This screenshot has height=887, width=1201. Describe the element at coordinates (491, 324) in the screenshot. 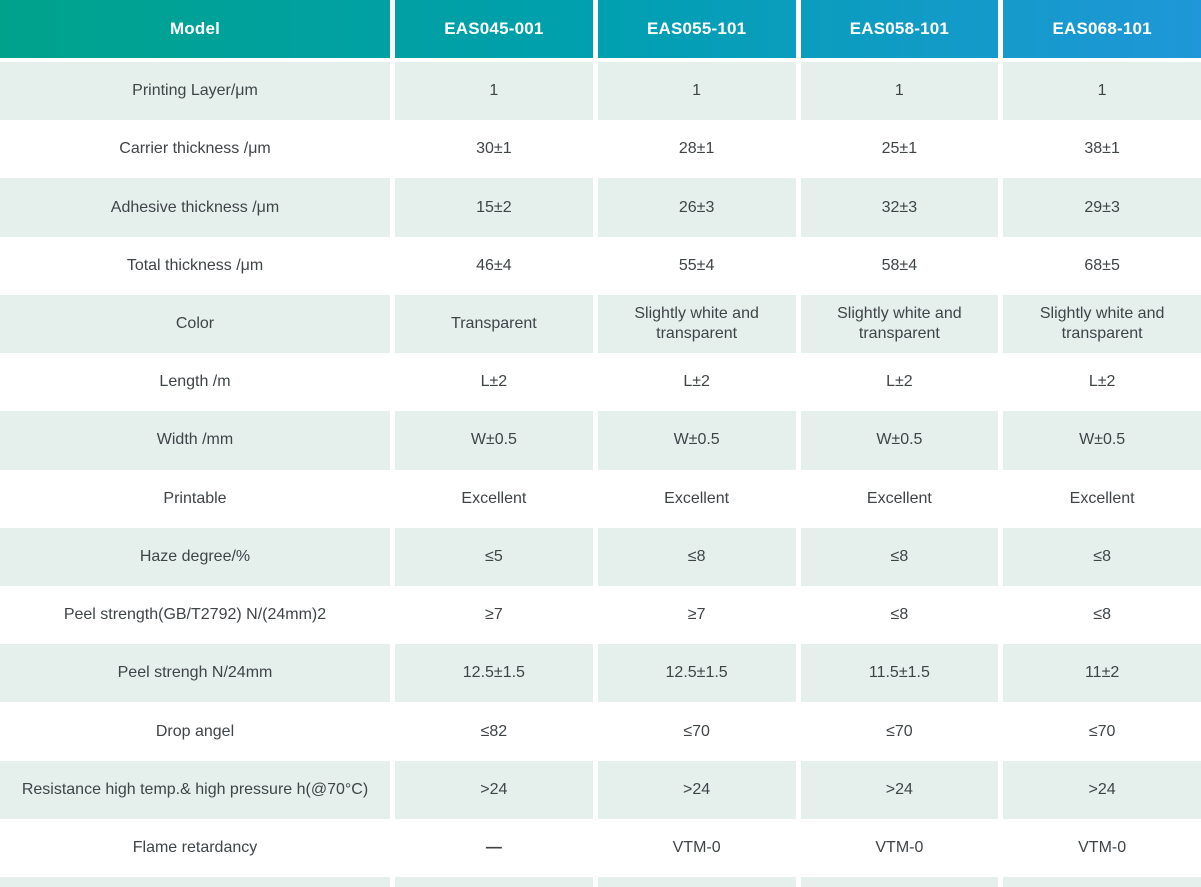

I see `value-cell: Transparent` at that location.